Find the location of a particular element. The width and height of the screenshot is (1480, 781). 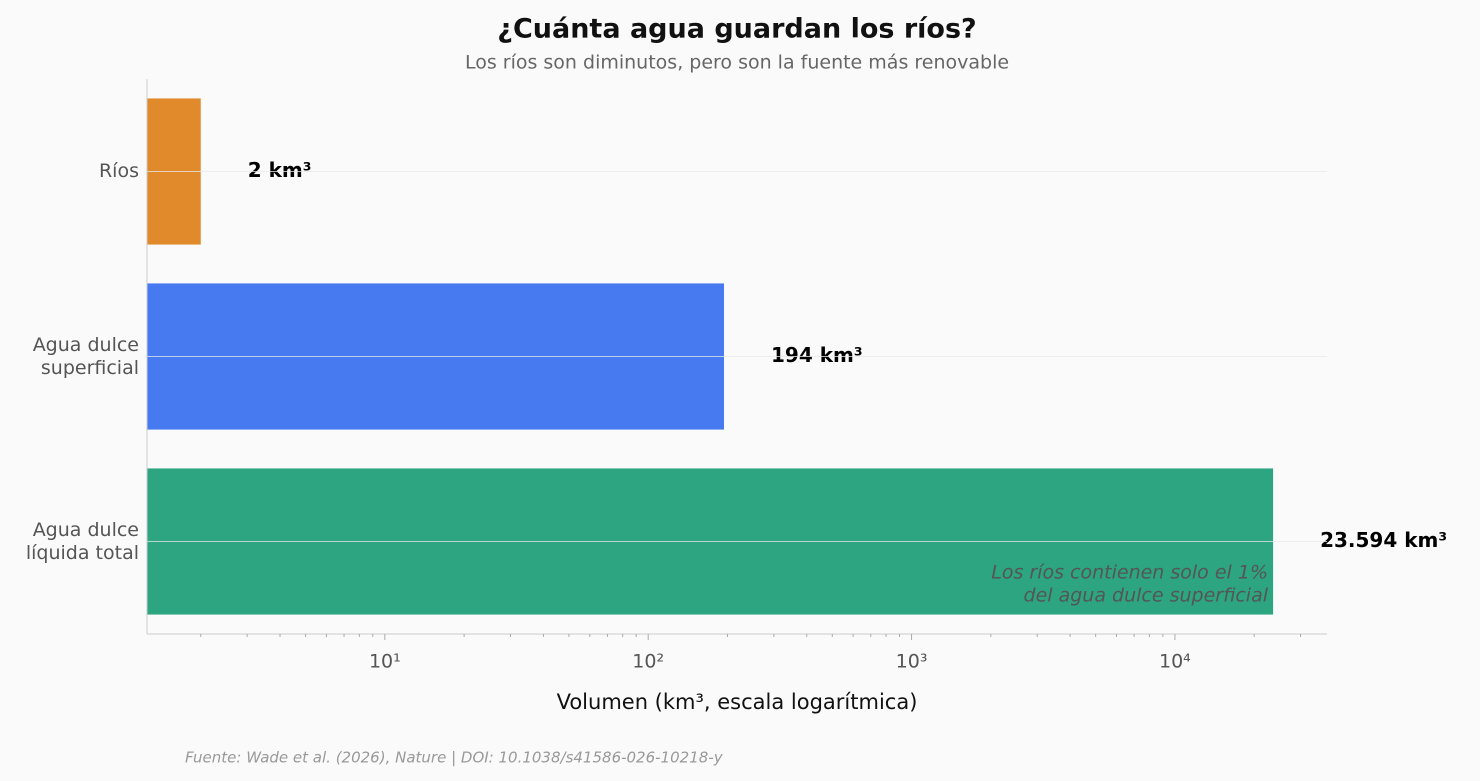

value-label: 23.594 km³ is located at coordinates (1383, 540).